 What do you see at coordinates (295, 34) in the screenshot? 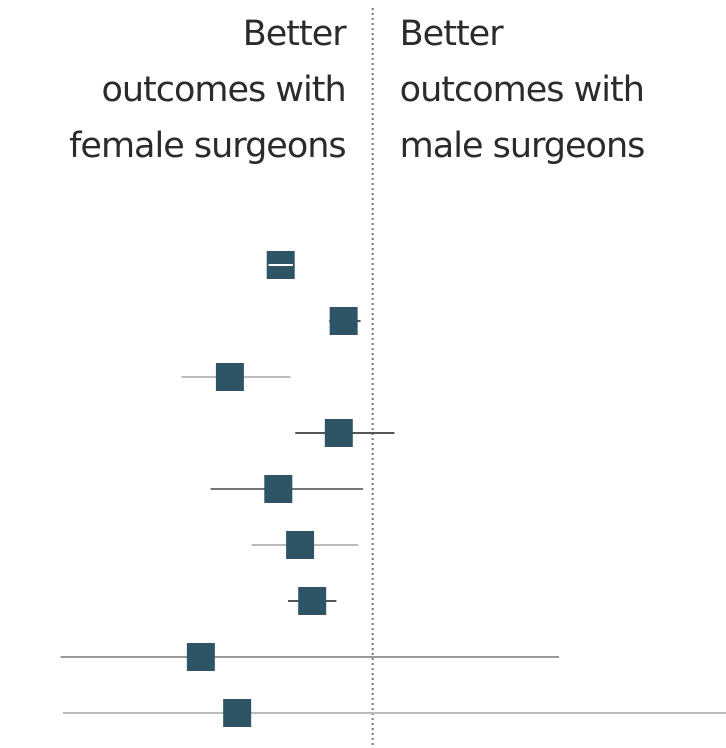
I see `left-label: Better` at bounding box center [295, 34].